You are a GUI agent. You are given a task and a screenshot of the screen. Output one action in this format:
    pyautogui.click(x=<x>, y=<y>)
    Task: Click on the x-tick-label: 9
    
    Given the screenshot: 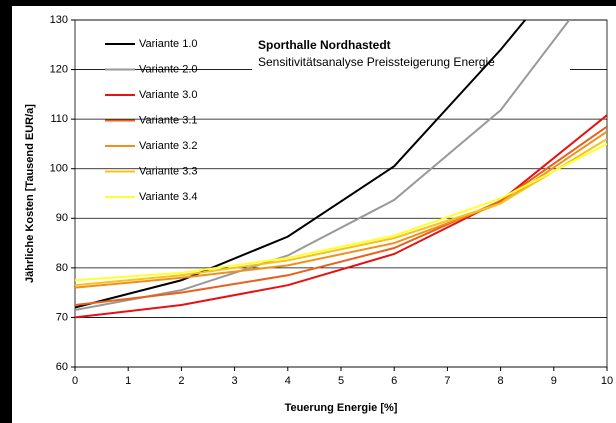 What is the action you would take?
    pyautogui.click(x=554, y=381)
    